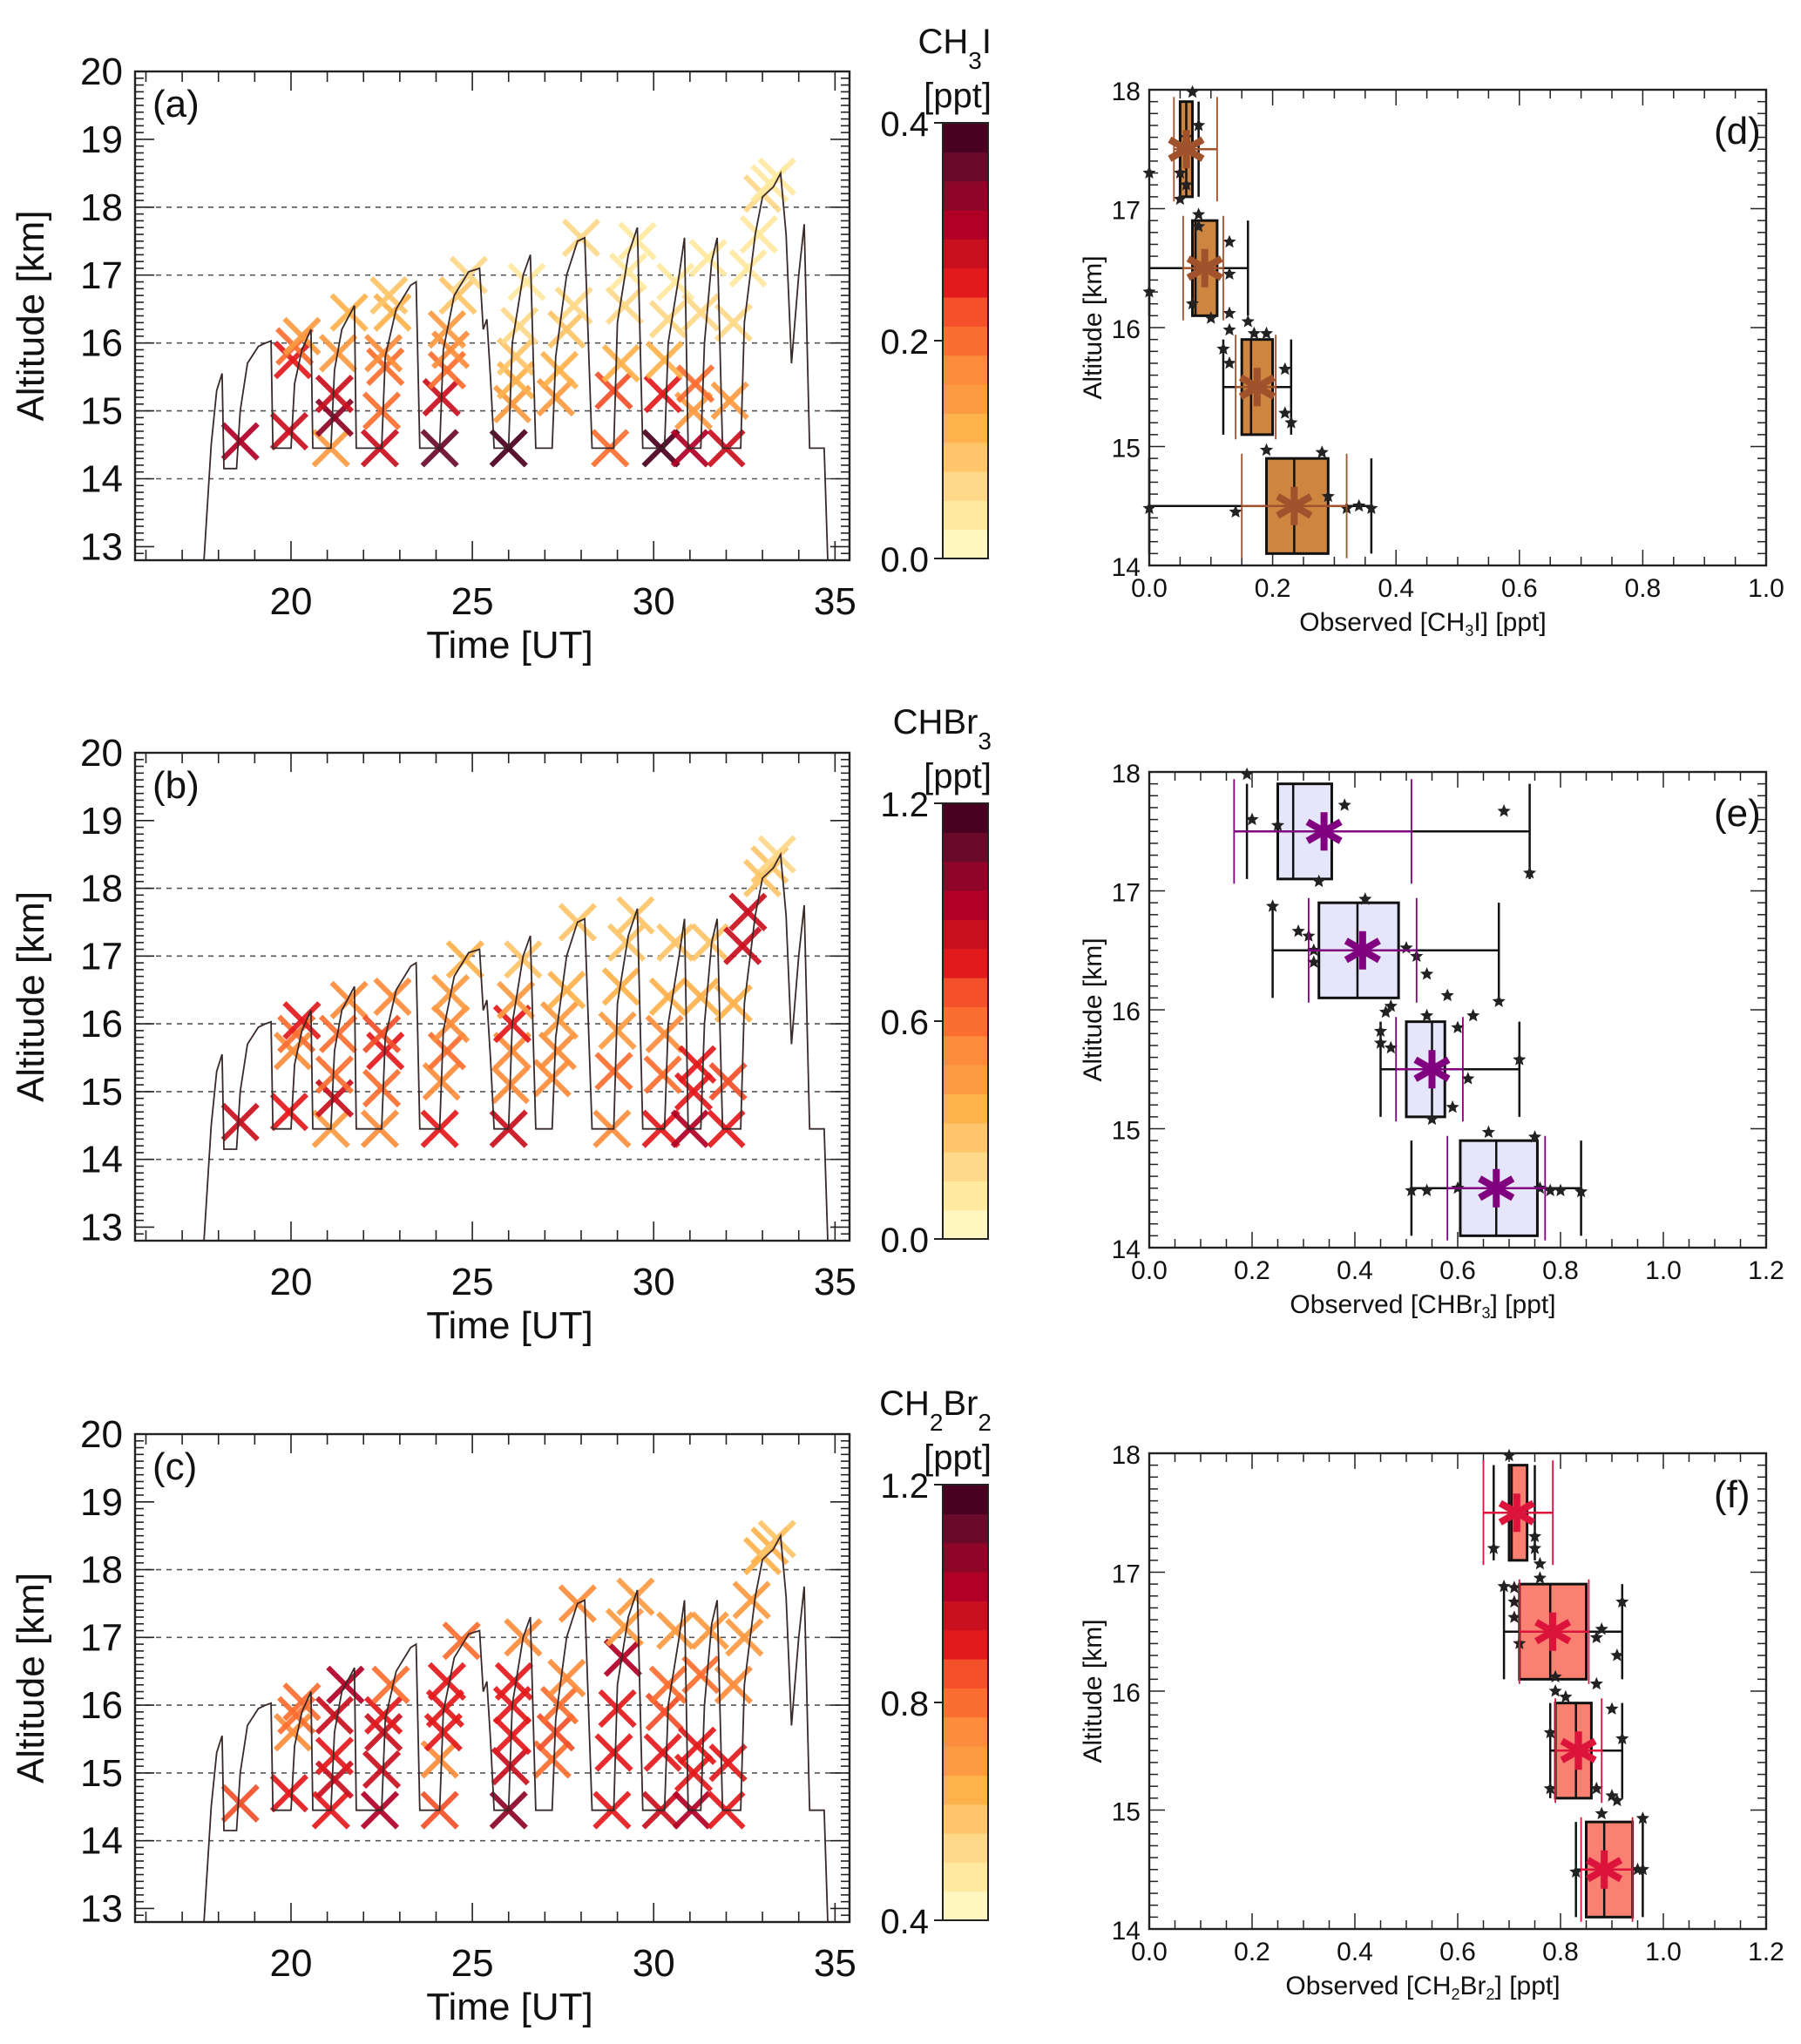  Describe the element at coordinates (1766, 1270) in the screenshot. I see `x-tick-label: 1.2` at that location.